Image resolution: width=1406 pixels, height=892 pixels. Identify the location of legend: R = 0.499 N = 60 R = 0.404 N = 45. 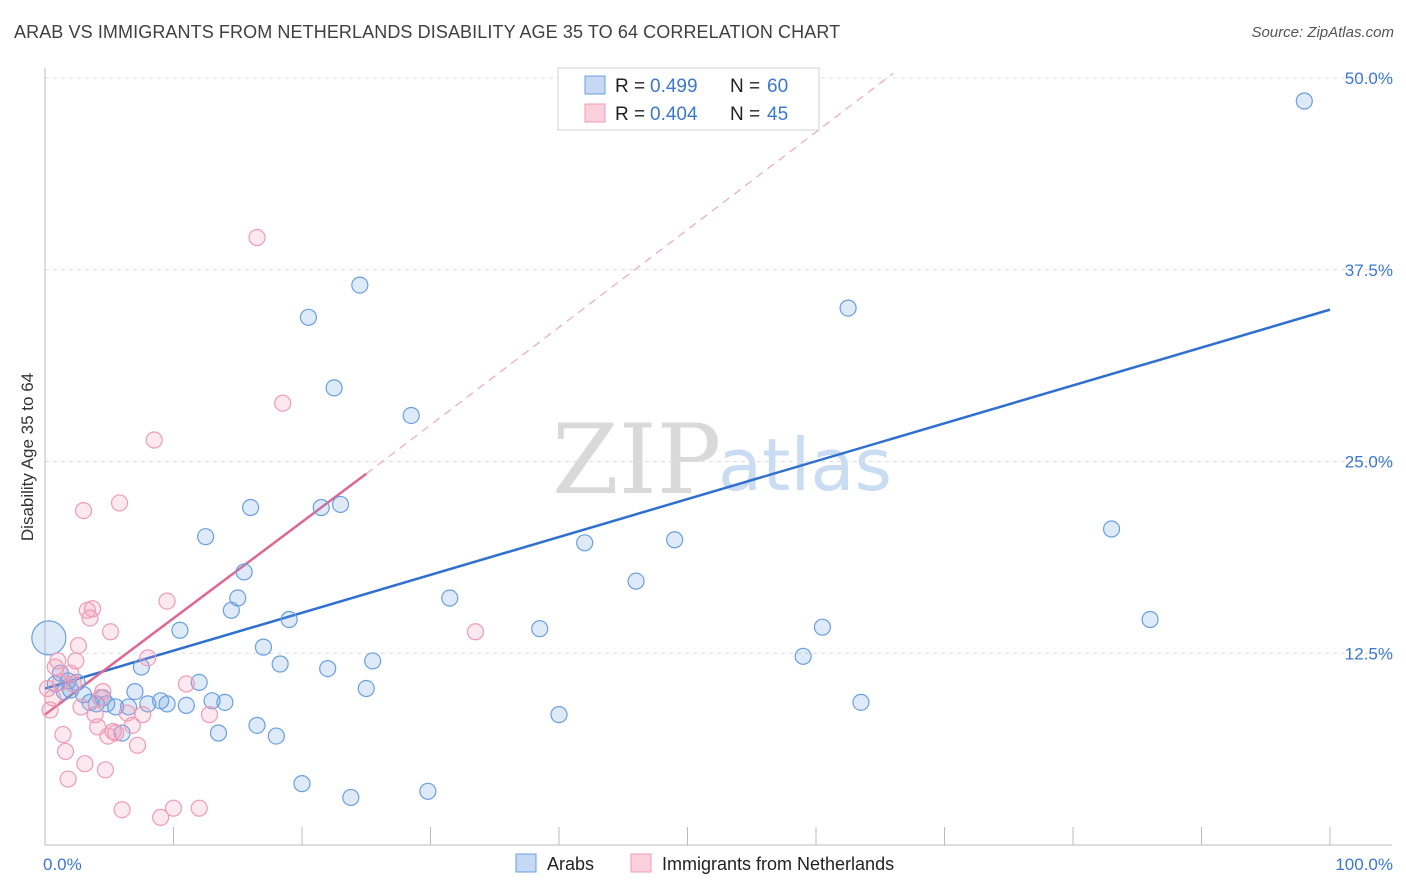
(688, 99).